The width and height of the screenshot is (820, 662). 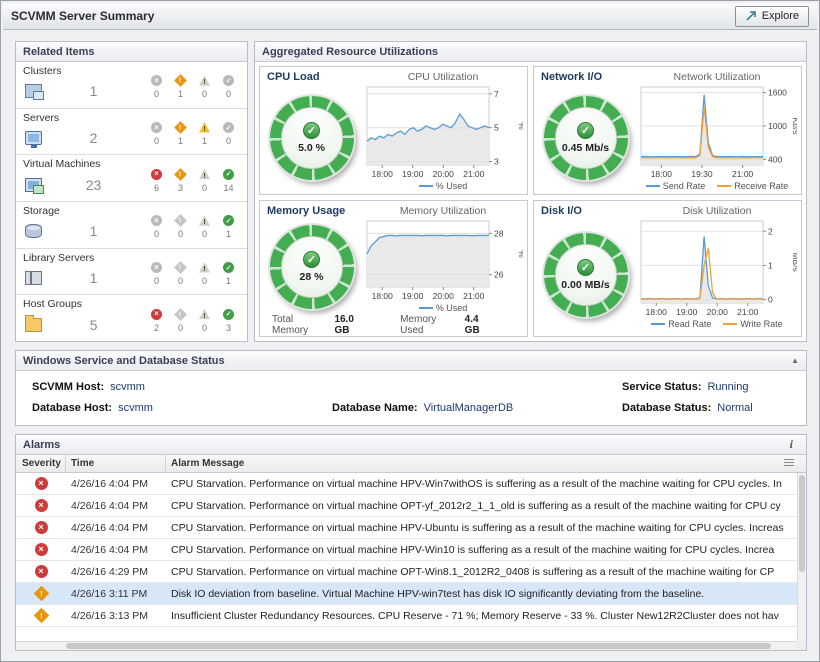 I want to click on memory-used-value: 4.4 GB, so click(x=472, y=325).